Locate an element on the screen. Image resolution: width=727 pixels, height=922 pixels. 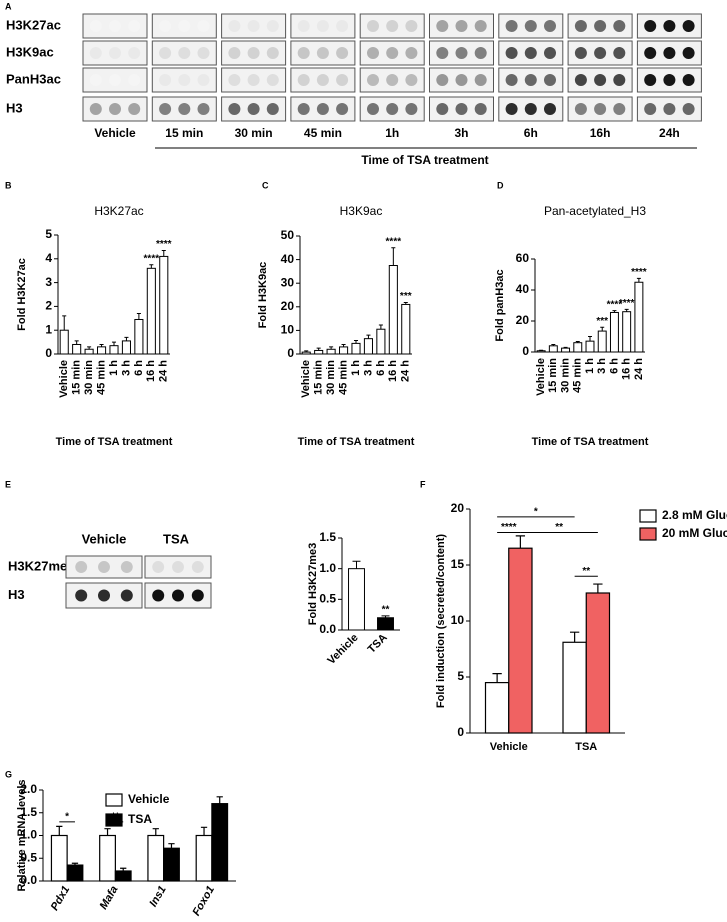
panel-label: B is located at coordinates (8, 185).